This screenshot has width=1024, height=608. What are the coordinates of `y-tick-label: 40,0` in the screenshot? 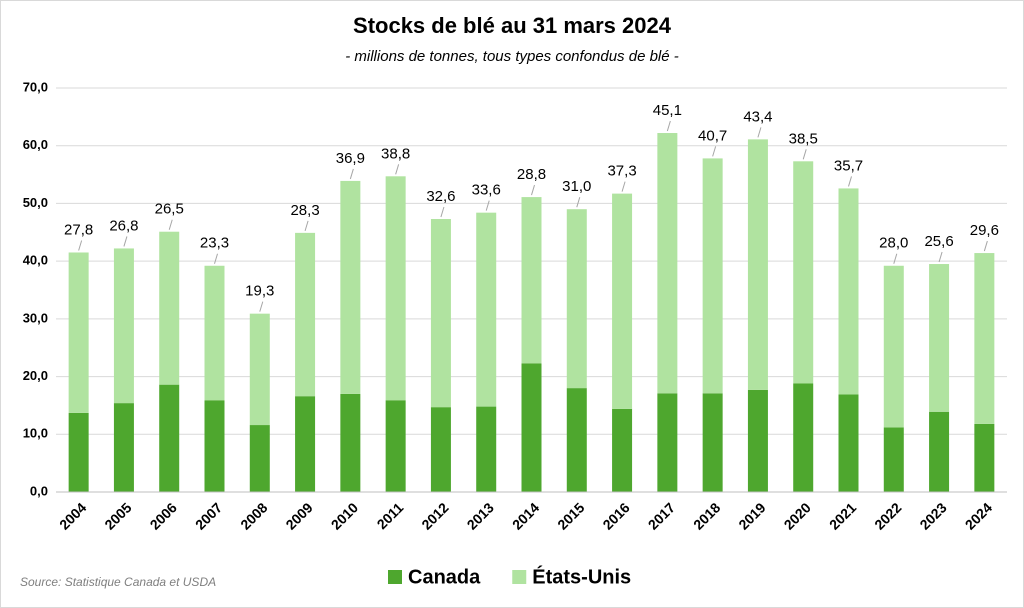 It's located at (35, 260).